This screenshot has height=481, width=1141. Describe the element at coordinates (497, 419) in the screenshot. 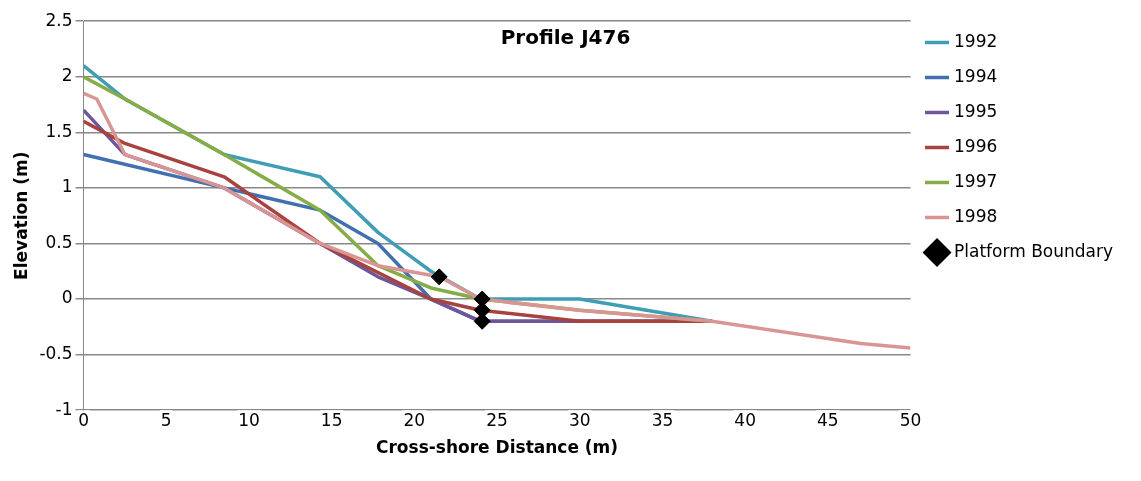

I see `x-tick-label: 25` at that location.